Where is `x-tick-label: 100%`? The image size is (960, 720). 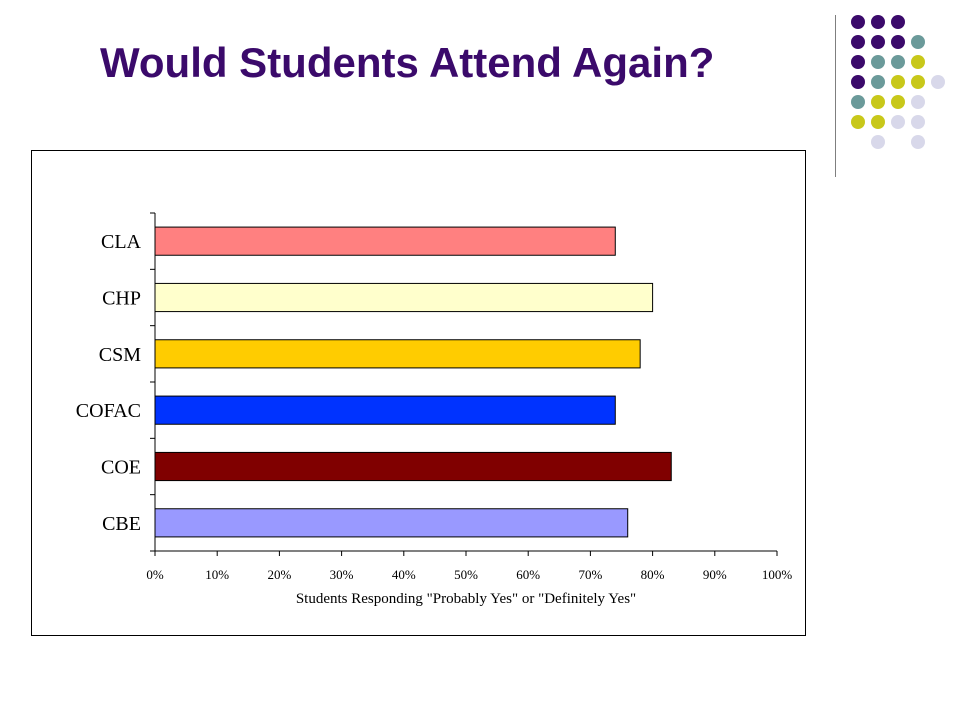 x-tick-label: 100% is located at coordinates (777, 574).